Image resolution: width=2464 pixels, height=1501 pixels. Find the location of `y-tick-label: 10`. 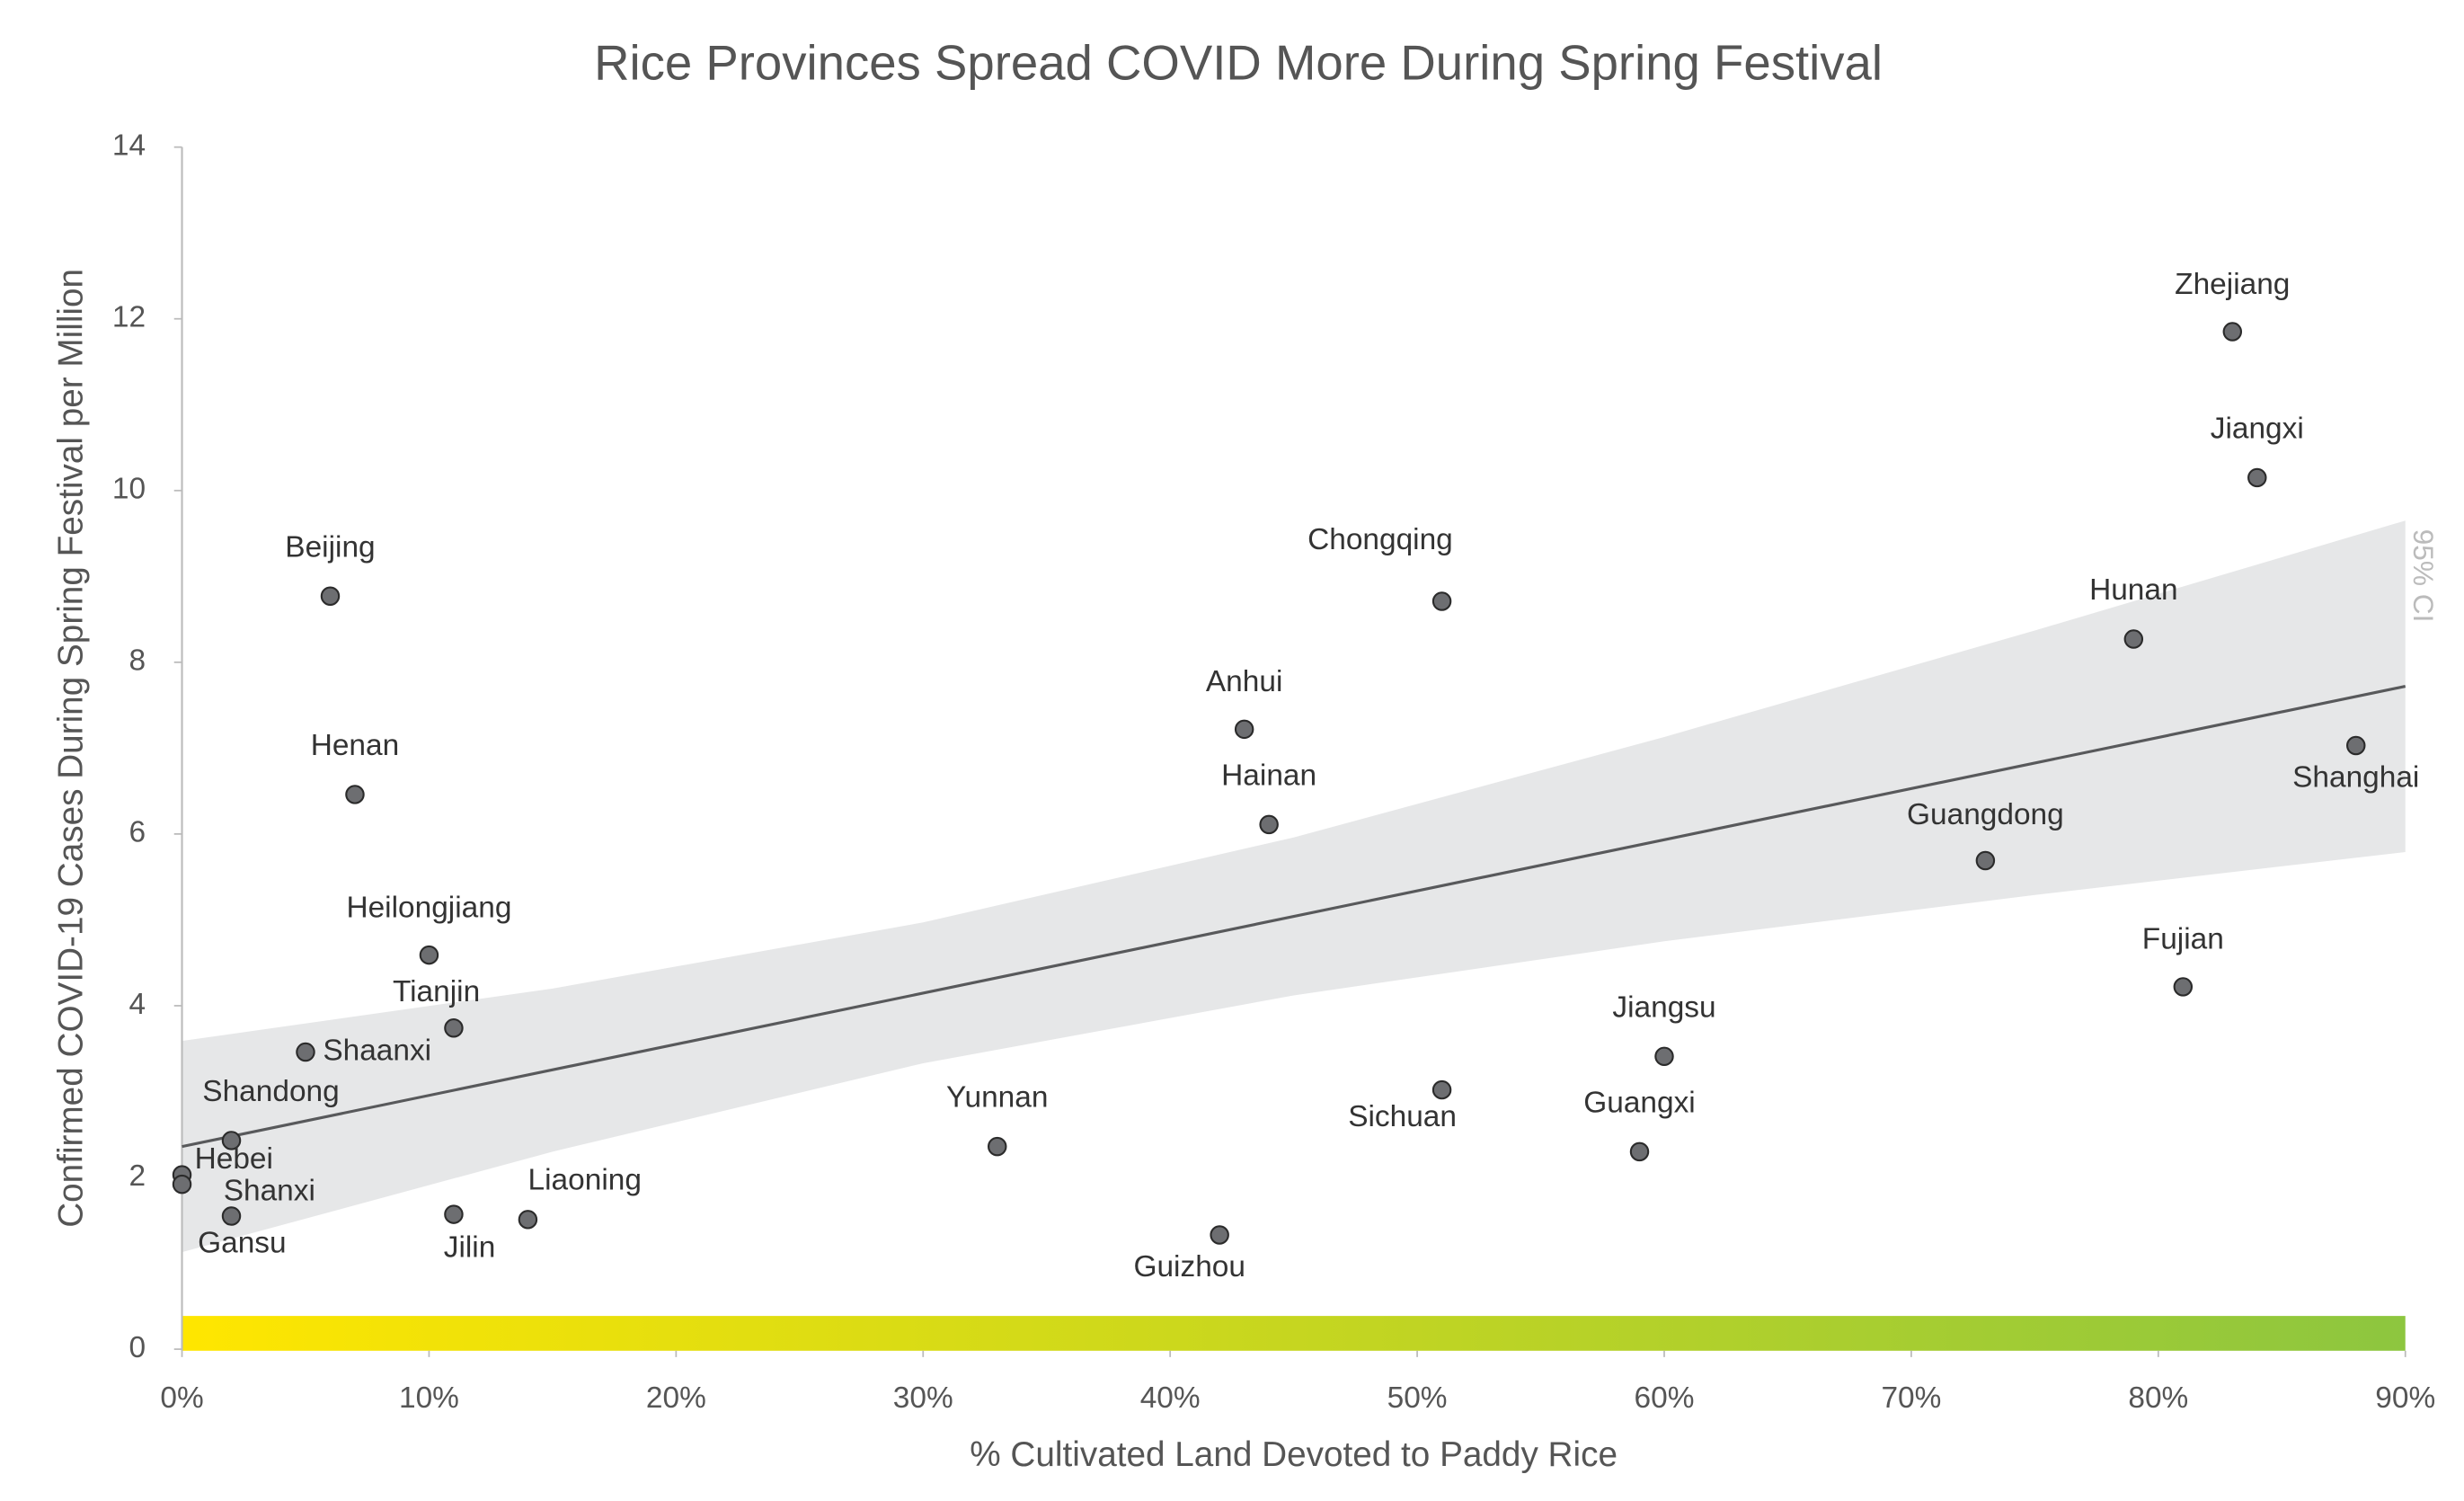

y-tick-label: 10 is located at coordinates (129, 490).